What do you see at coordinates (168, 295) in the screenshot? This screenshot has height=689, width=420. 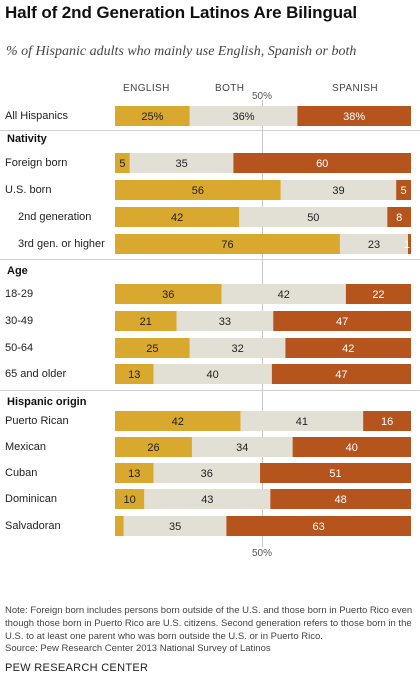 I see `data-label-english: 36` at bounding box center [168, 295].